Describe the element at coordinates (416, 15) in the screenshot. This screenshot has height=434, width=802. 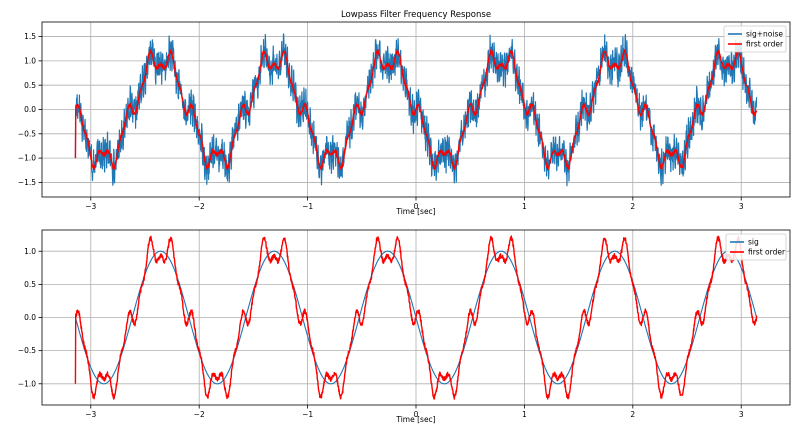
I see `chart-title: Lowpass Filter Frequency Response` at that location.